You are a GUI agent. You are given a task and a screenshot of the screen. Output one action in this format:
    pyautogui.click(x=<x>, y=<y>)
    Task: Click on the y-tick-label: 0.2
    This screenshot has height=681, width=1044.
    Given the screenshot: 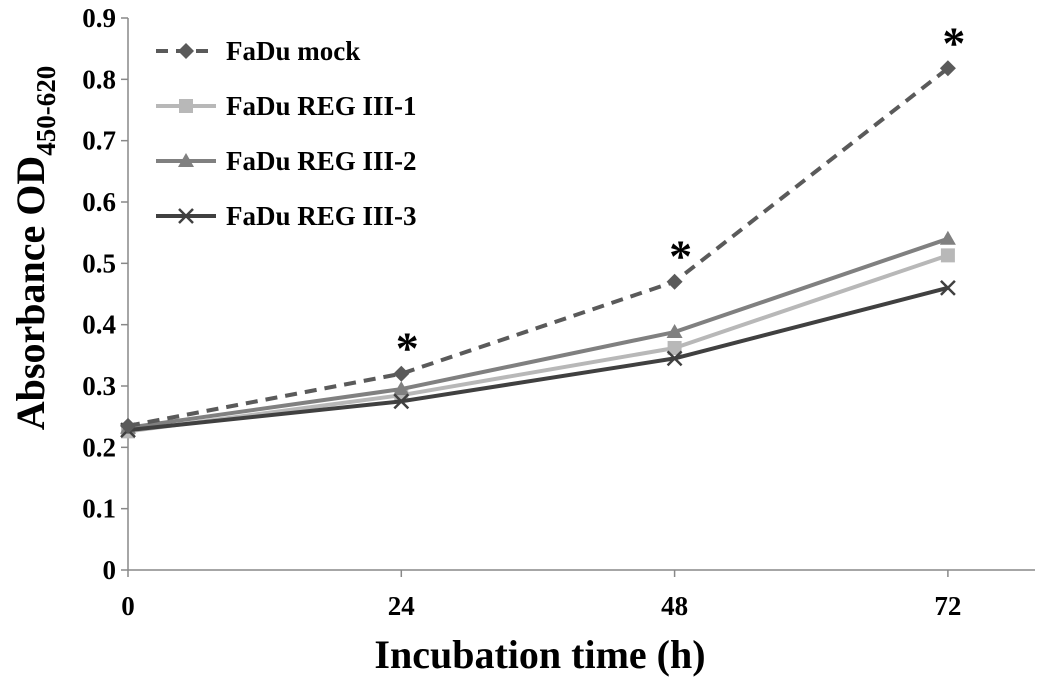 What is the action you would take?
    pyautogui.click(x=99, y=447)
    